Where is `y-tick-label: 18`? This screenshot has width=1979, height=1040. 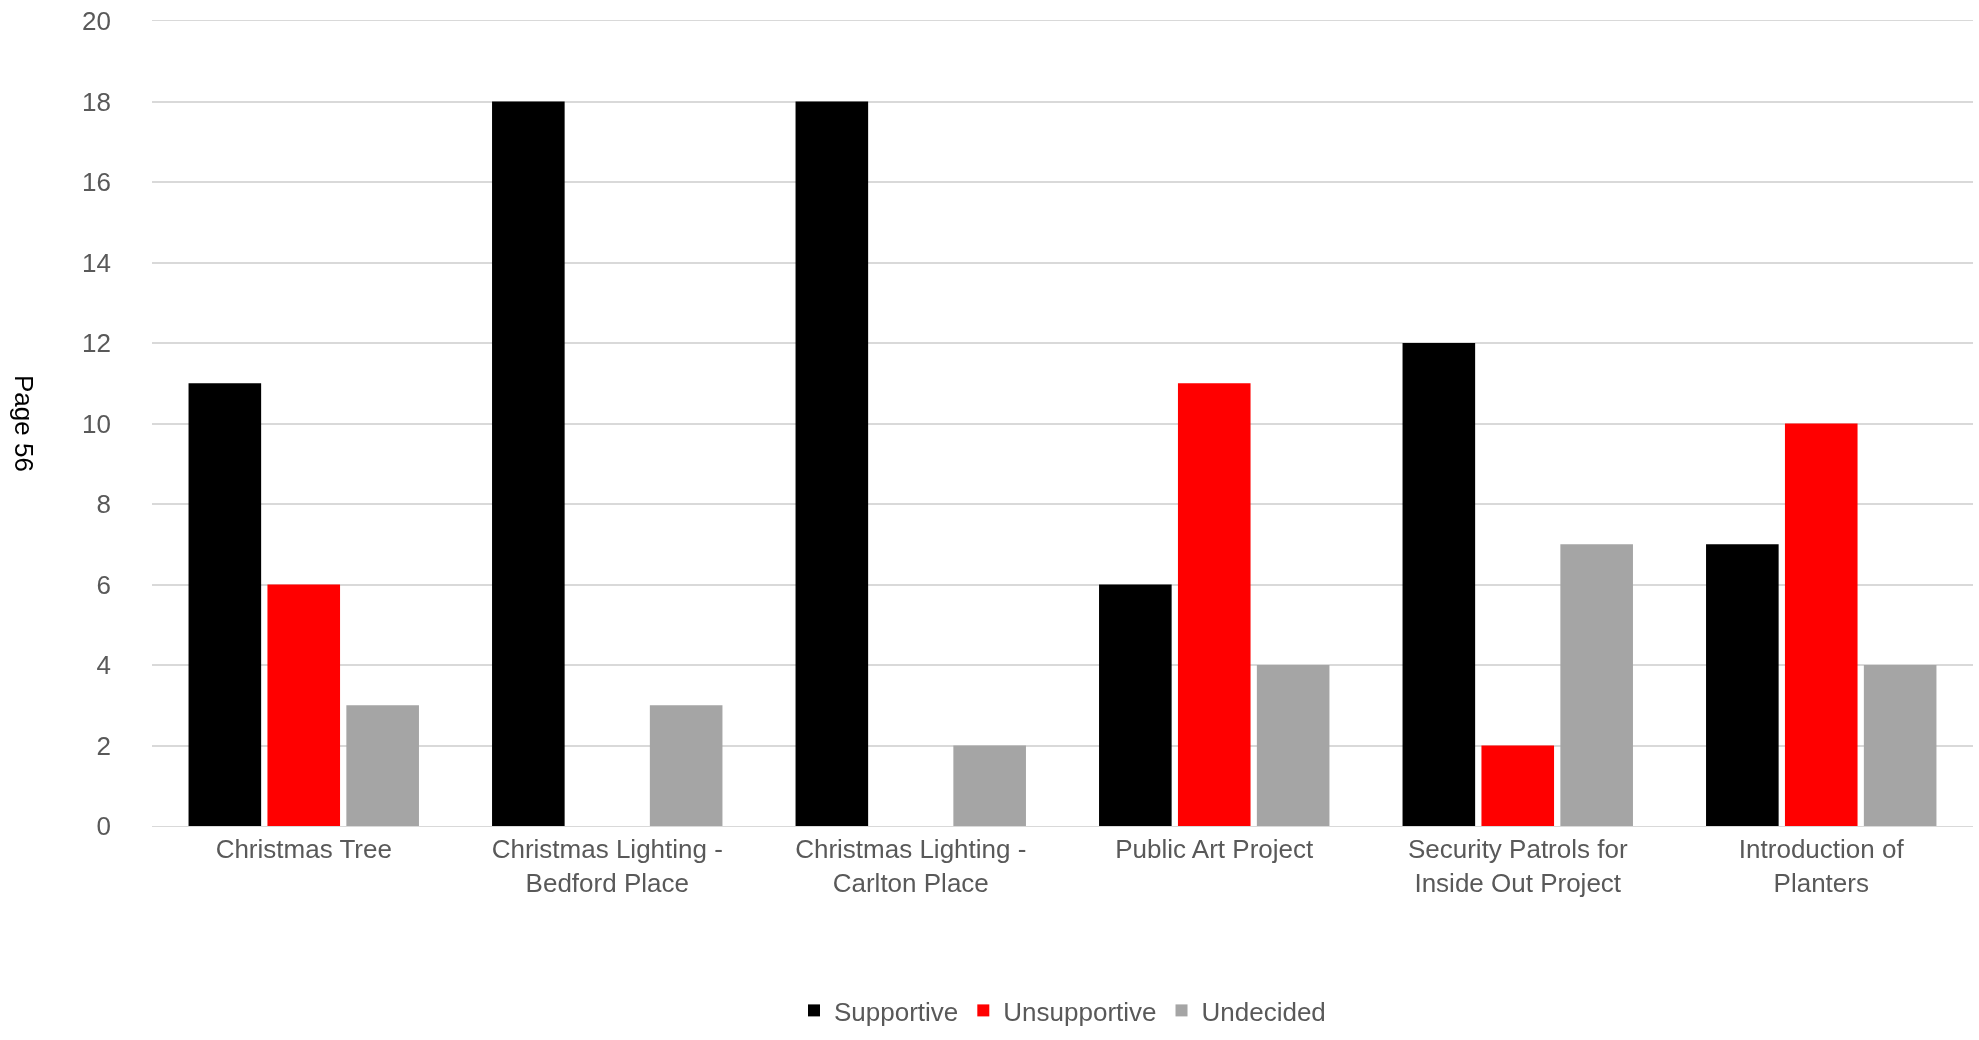 y-tick-label: 18 is located at coordinates (96, 101).